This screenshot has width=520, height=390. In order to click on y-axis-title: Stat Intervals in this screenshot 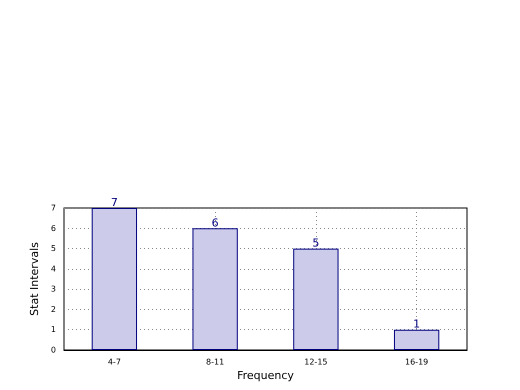, I will do `click(35, 279)`.